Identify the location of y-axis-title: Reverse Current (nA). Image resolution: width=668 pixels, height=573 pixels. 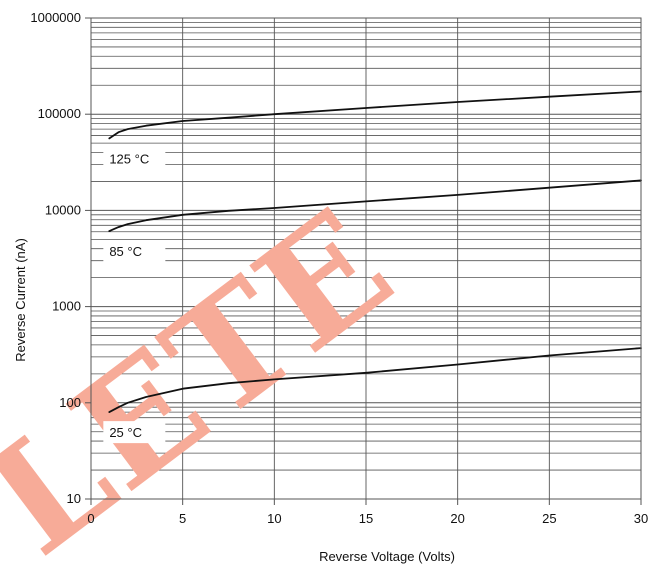
(20, 300).